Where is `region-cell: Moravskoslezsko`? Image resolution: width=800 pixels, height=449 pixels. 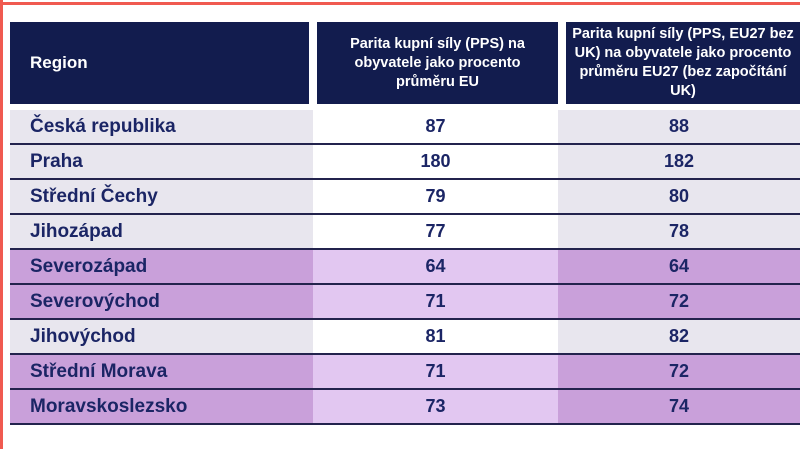
region-cell: Moravskoslezsko is located at coordinates (161, 406).